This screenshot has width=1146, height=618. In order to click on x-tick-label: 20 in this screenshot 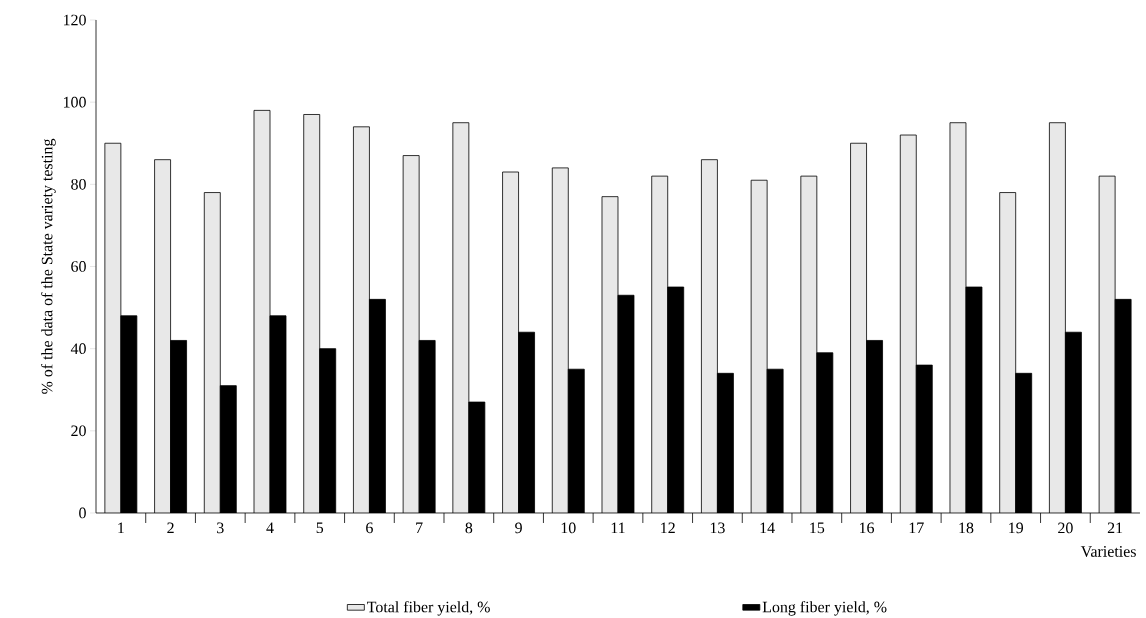, I will do `click(1065, 528)`.